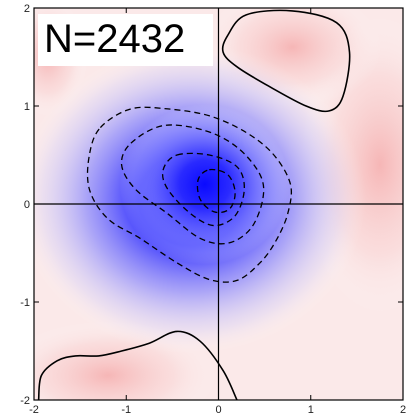 This screenshot has height=416, width=413. I want to click on y-tick-label: -2, so click(25, 401).